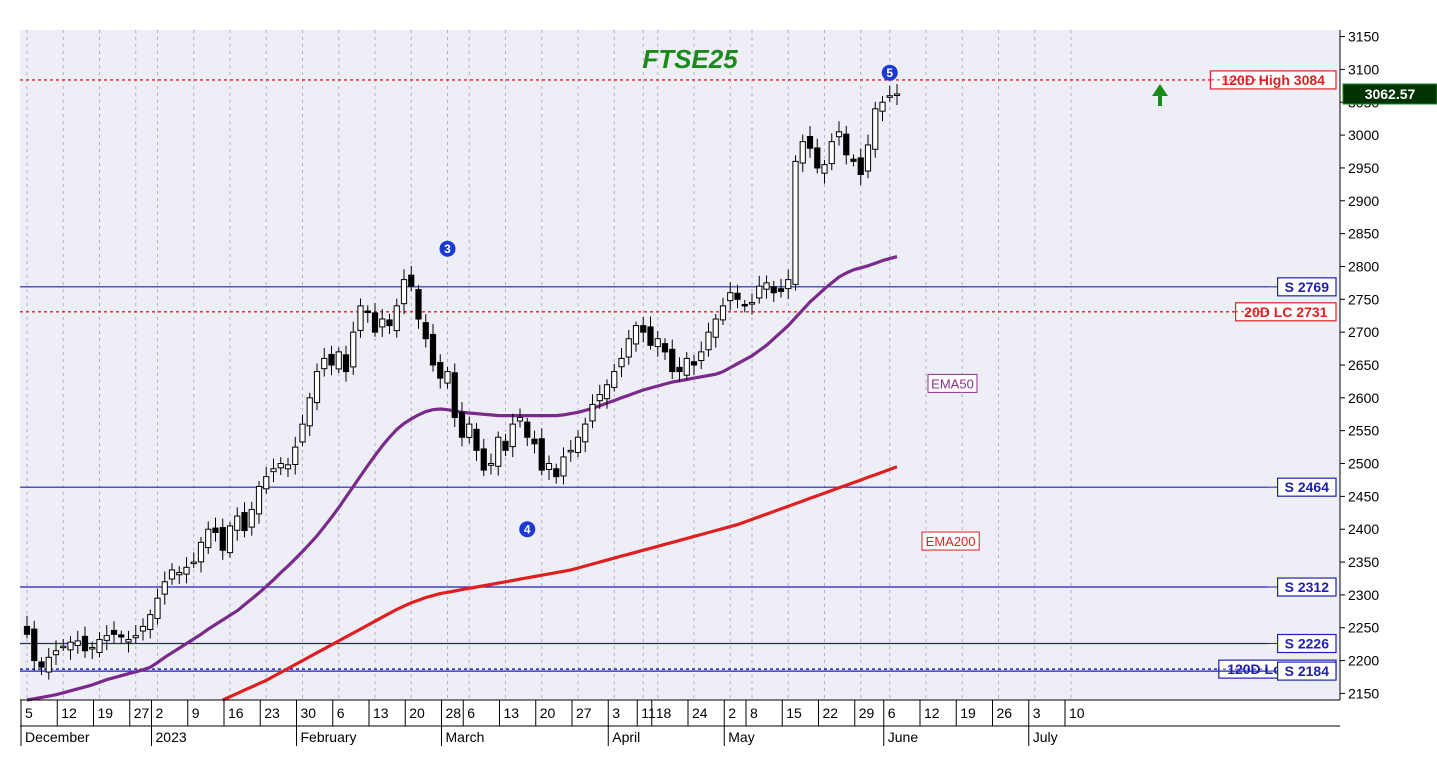 Image resolution: width=1437 pixels, height=760 pixels. I want to click on y-tick-label: 2950, so click(1363, 168).